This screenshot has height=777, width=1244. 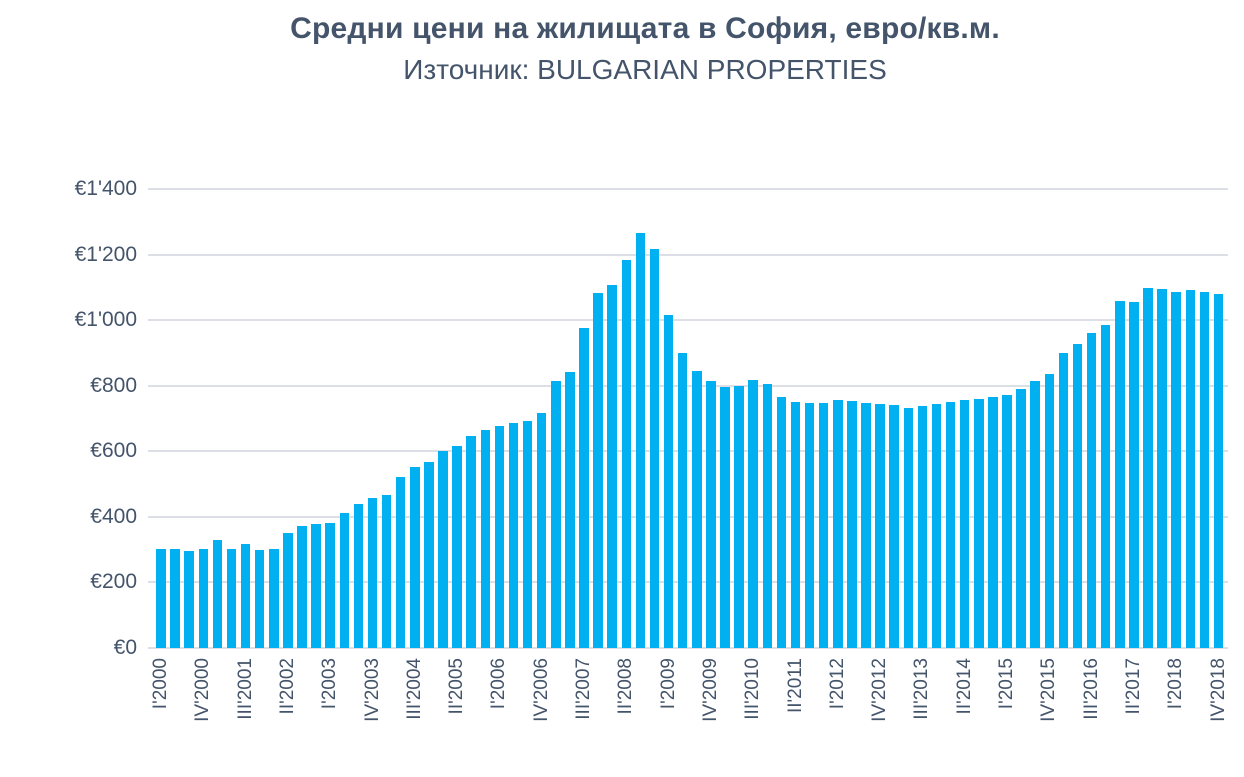 What do you see at coordinates (125, 647) in the screenshot?
I see `y-axis-tick-label: €0` at bounding box center [125, 647].